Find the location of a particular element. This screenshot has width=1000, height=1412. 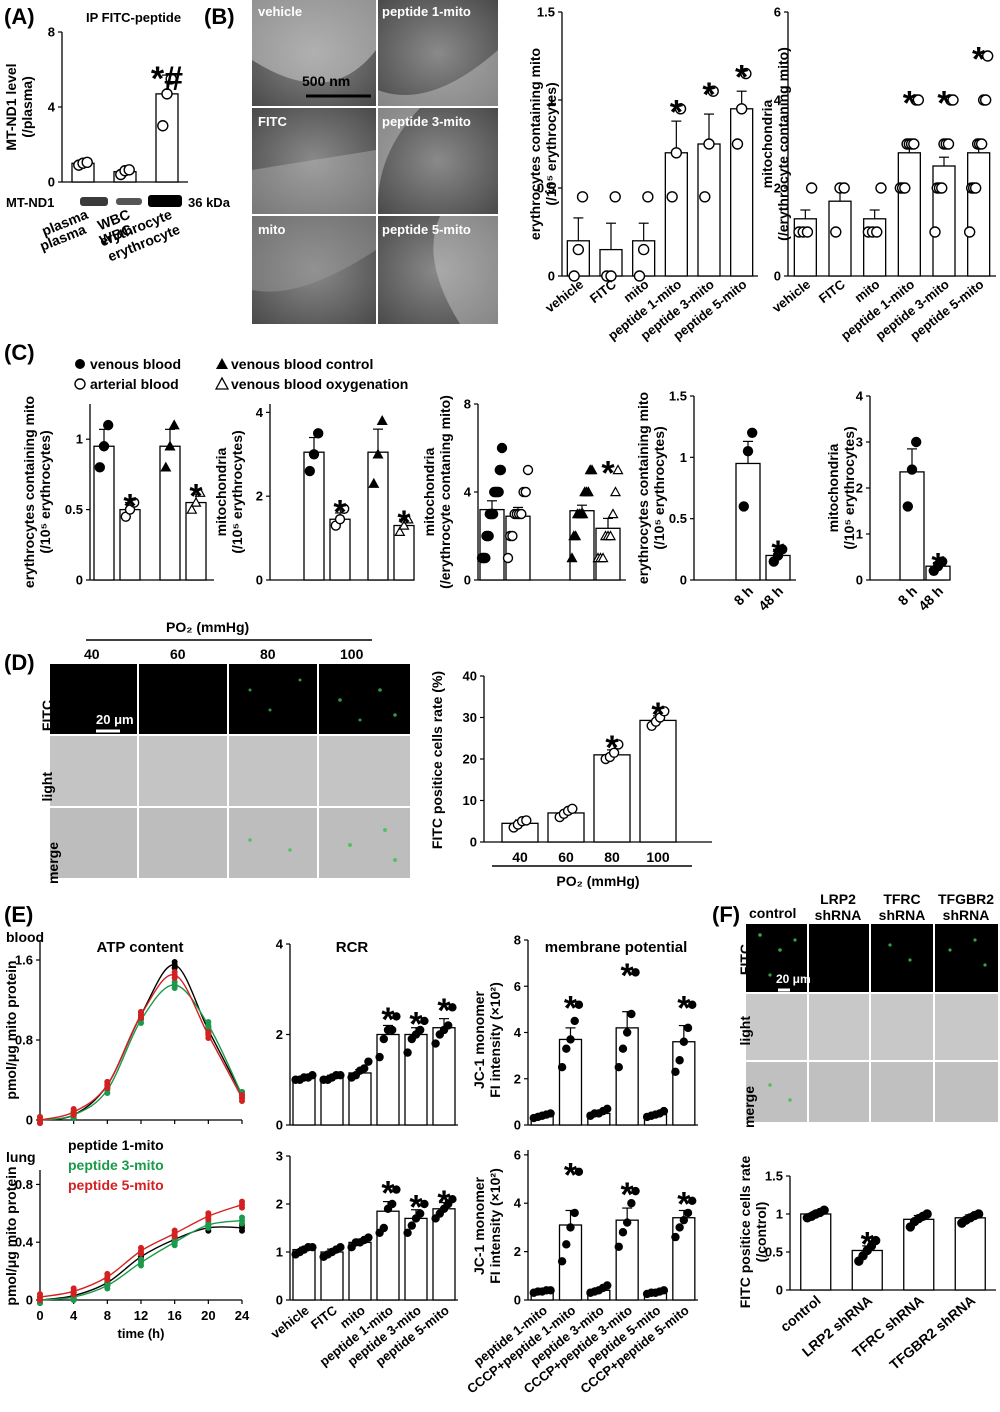

micro-row-light is located at coordinates (230, 771).